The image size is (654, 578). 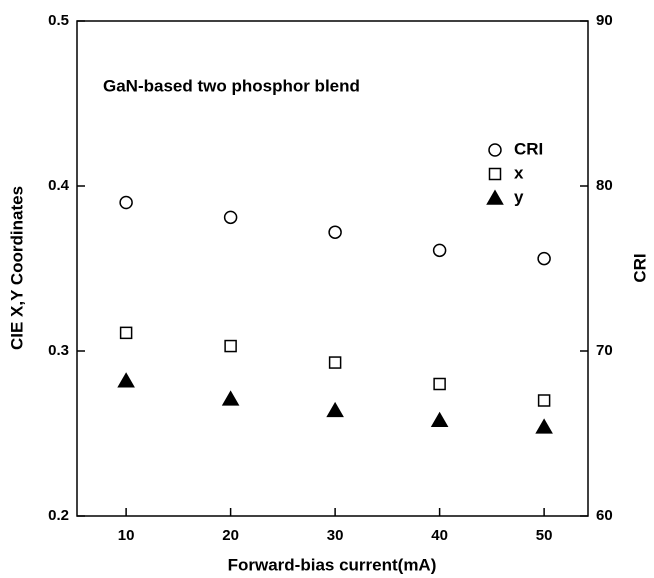 I want to click on y2-axis-label: CRI, so click(x=639, y=267).